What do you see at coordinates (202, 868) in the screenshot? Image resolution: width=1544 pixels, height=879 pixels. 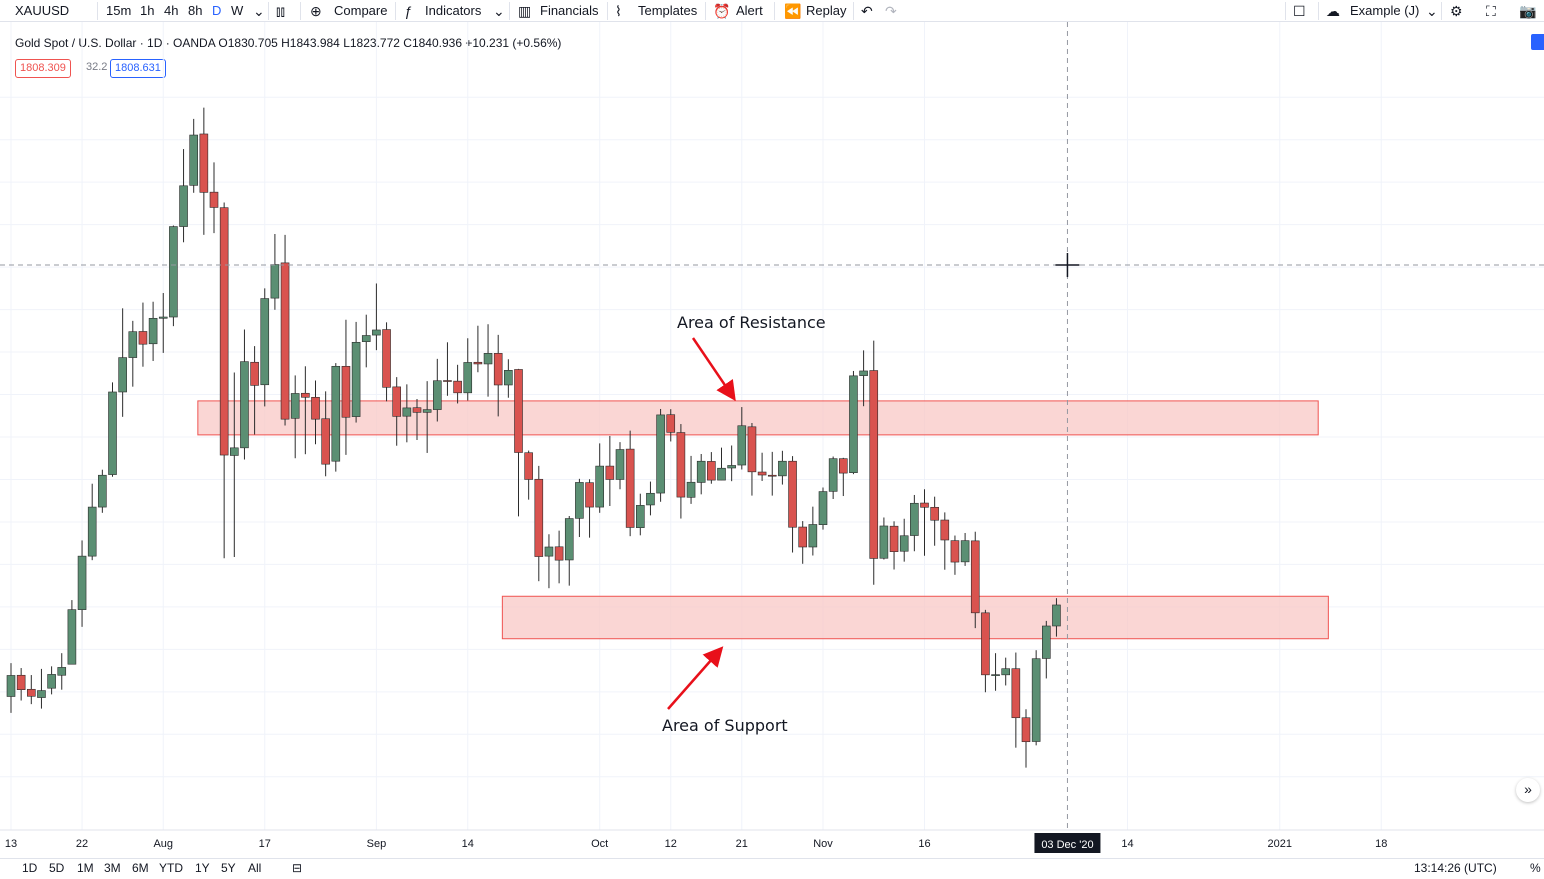 I see `range-1y: 1Y` at bounding box center [202, 868].